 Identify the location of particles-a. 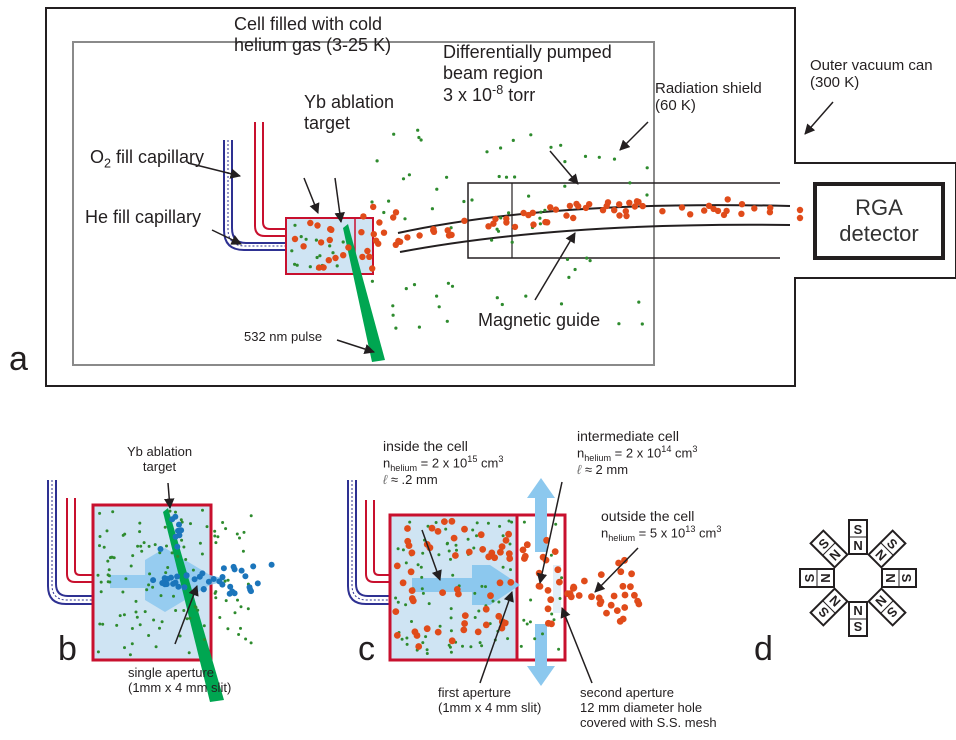
(547, 229).